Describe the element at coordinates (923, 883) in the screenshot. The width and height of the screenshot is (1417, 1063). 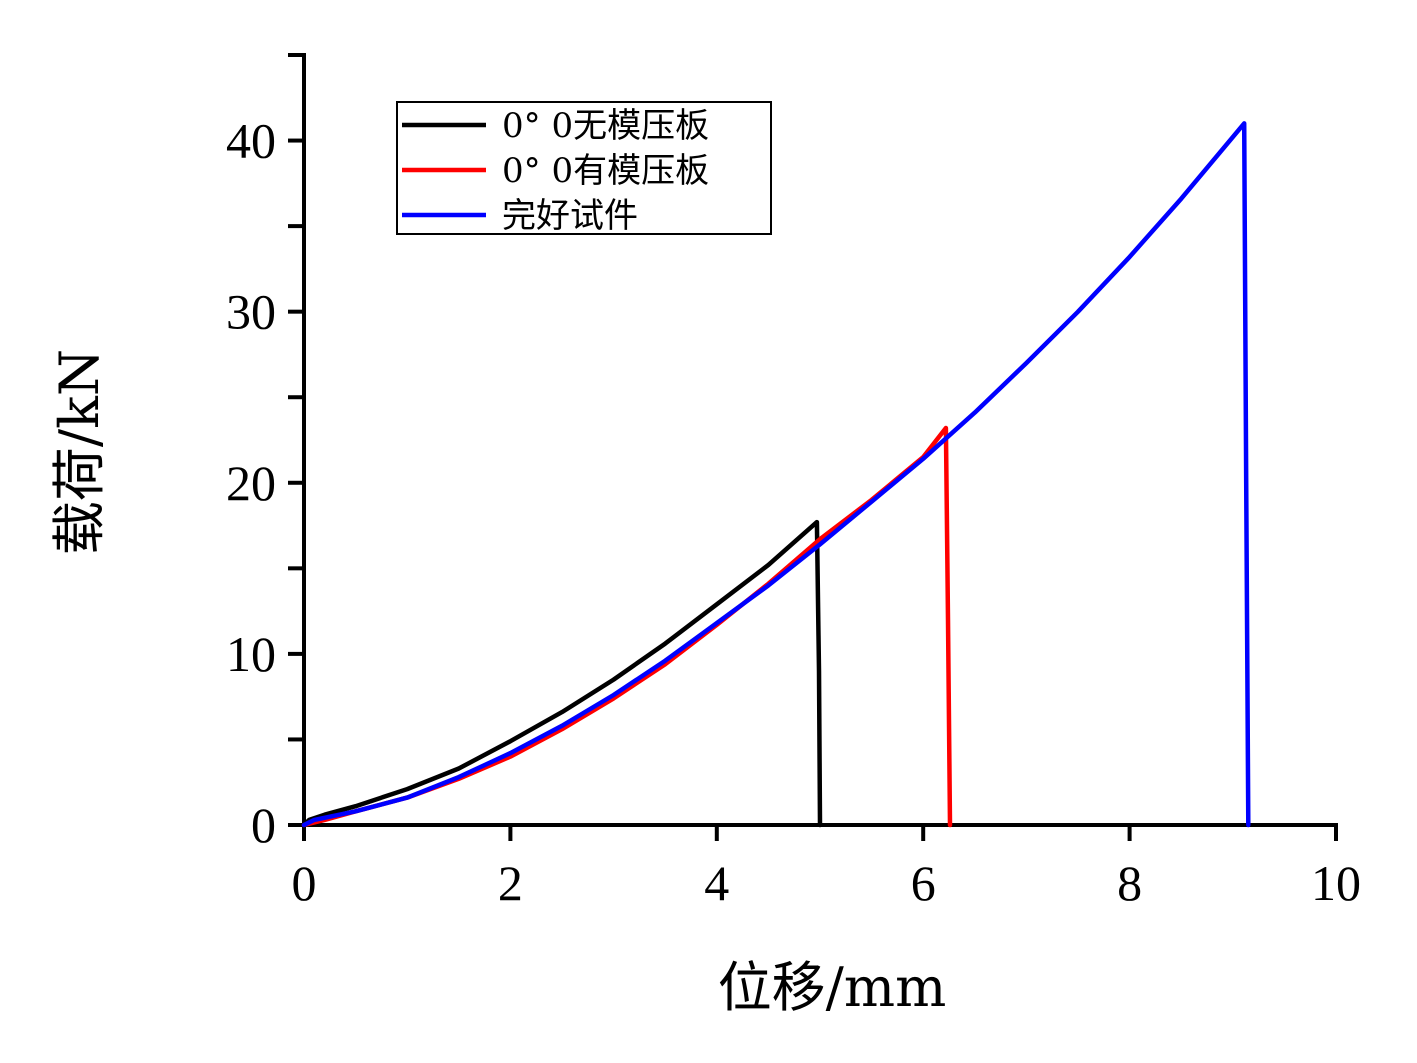
I see `x-tick-label: 6` at that location.